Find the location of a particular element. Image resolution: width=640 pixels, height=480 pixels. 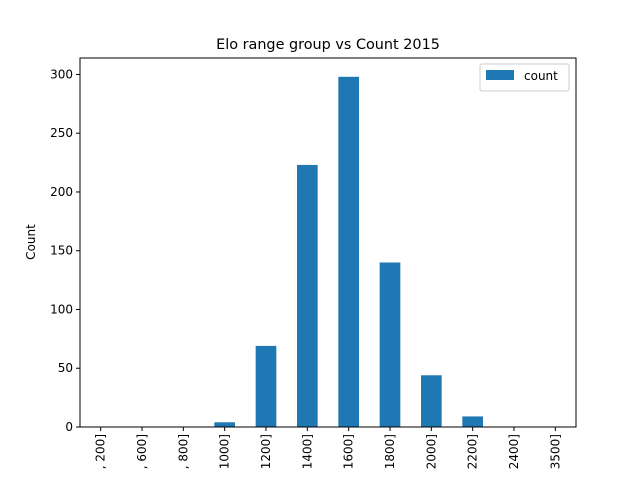

legend-swatch is located at coordinates (500, 75).